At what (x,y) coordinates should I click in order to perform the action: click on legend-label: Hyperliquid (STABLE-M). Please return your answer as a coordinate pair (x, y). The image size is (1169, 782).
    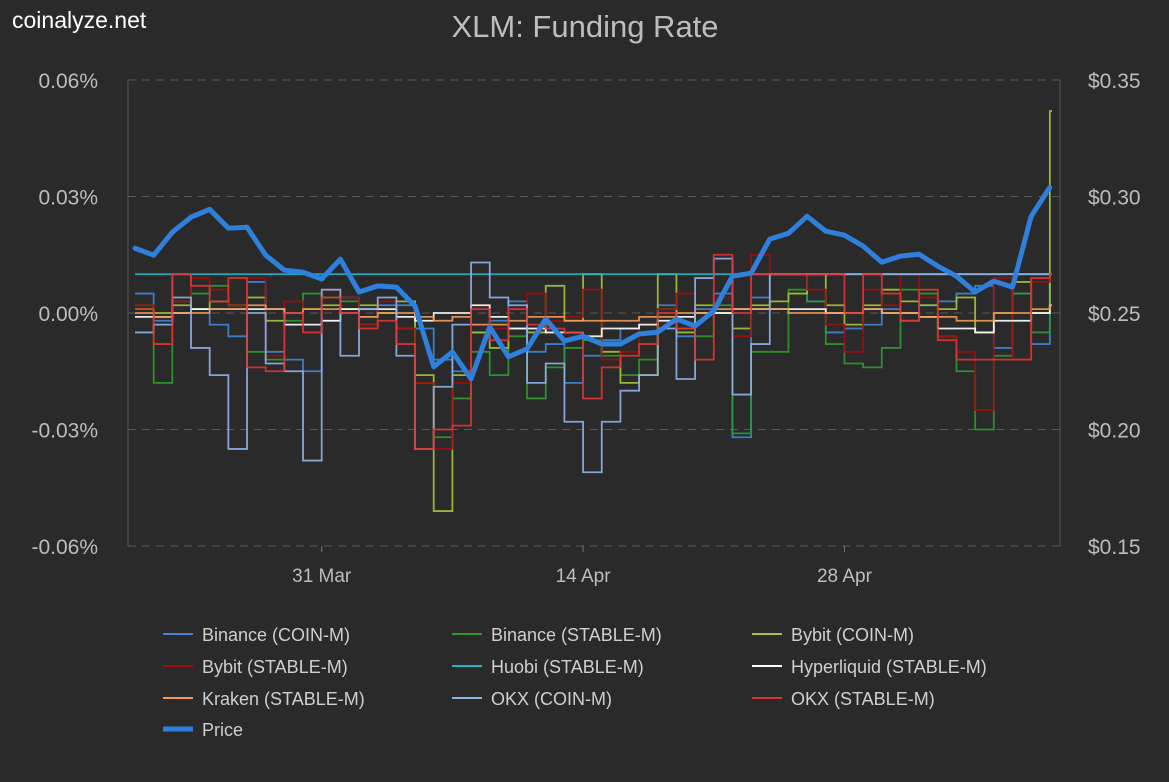
    Looking at the image, I should click on (889, 667).